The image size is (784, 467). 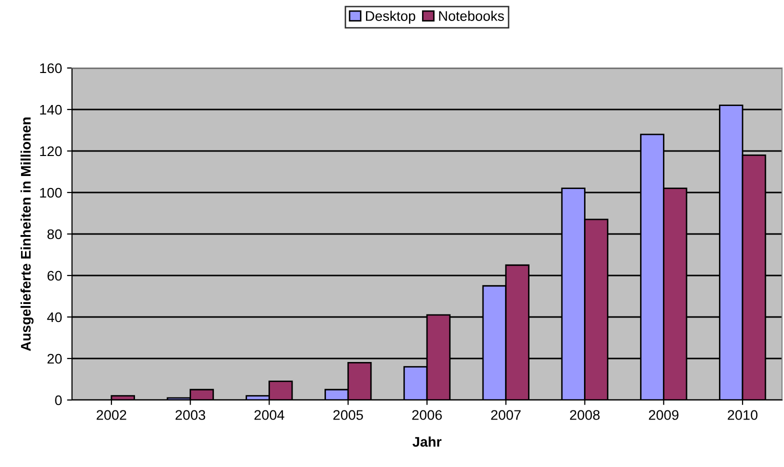 I want to click on y-axis-title: Ausgelieferte Einheiten in Millionen, so click(x=27, y=234).